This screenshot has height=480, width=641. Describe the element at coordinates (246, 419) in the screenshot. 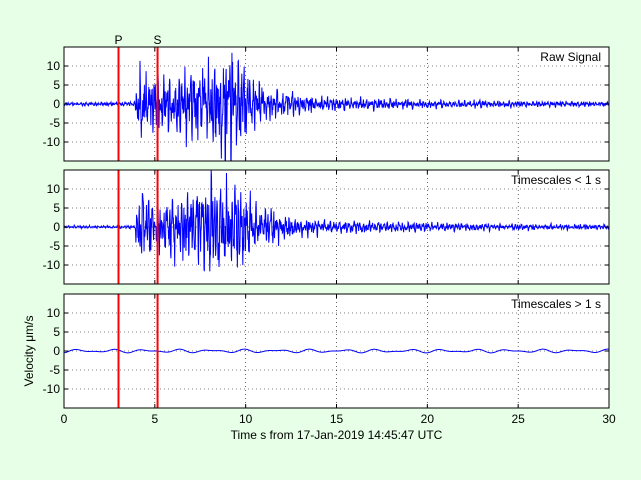

I see `x-tick-label: 10` at that location.